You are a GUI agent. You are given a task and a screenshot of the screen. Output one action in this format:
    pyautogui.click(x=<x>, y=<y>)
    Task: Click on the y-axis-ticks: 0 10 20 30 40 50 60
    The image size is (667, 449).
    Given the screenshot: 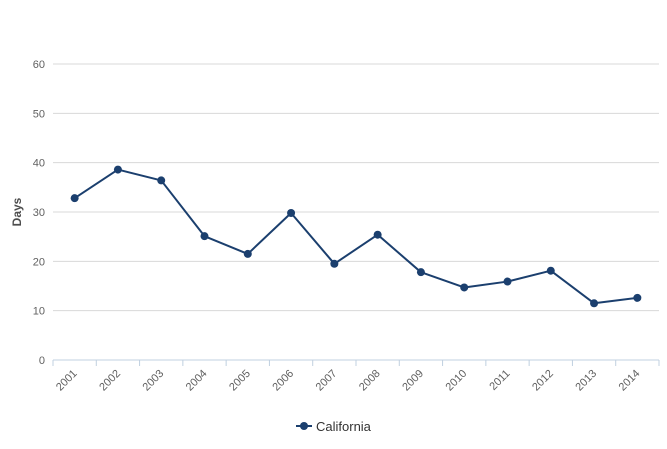 What is the action you would take?
    pyautogui.click(x=39, y=213)
    